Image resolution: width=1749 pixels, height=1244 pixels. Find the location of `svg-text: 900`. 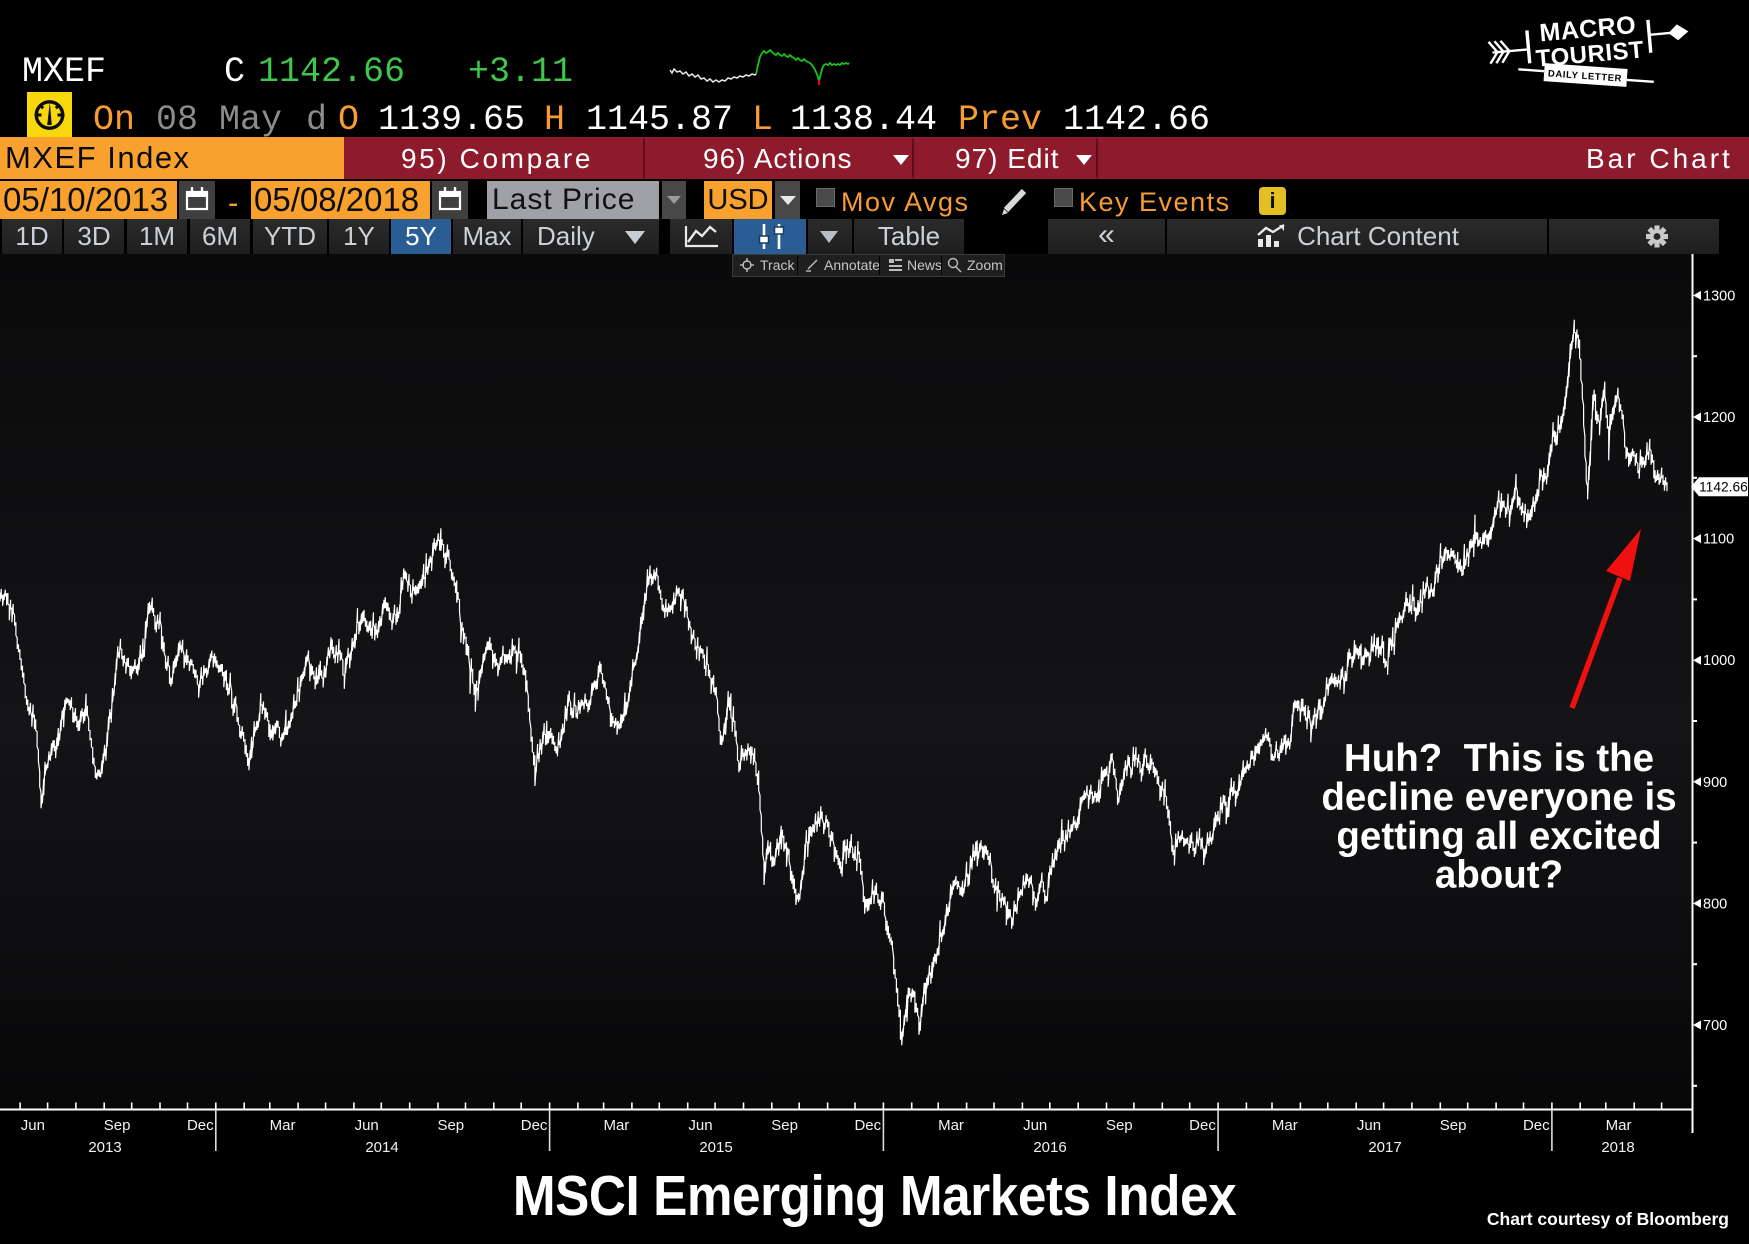

svg-text: 900 is located at coordinates (1715, 783).